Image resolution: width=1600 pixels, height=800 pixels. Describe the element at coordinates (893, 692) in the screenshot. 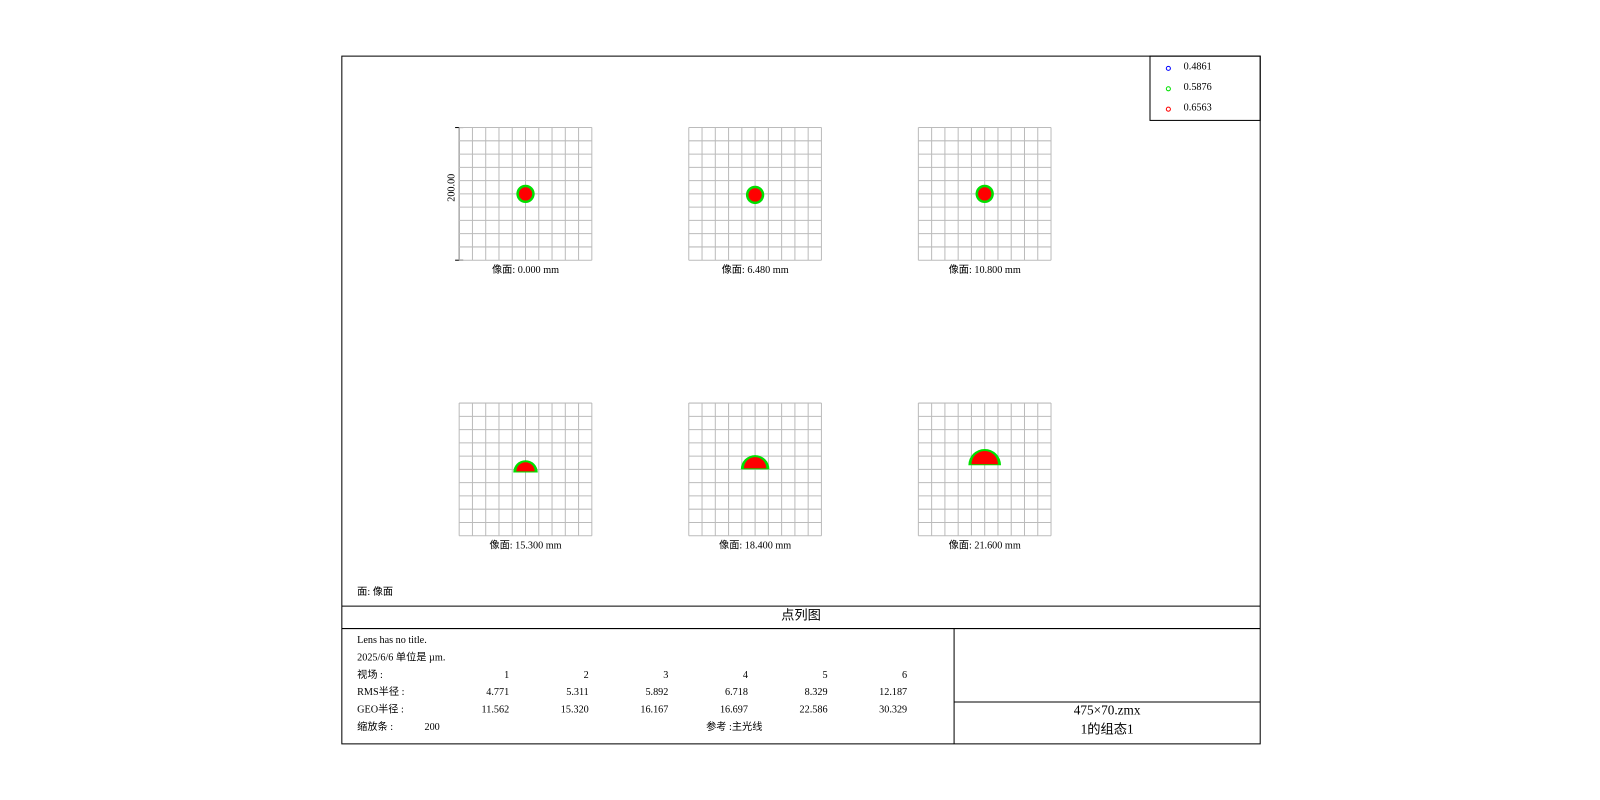

I see `rms-value: 12.187` at that location.